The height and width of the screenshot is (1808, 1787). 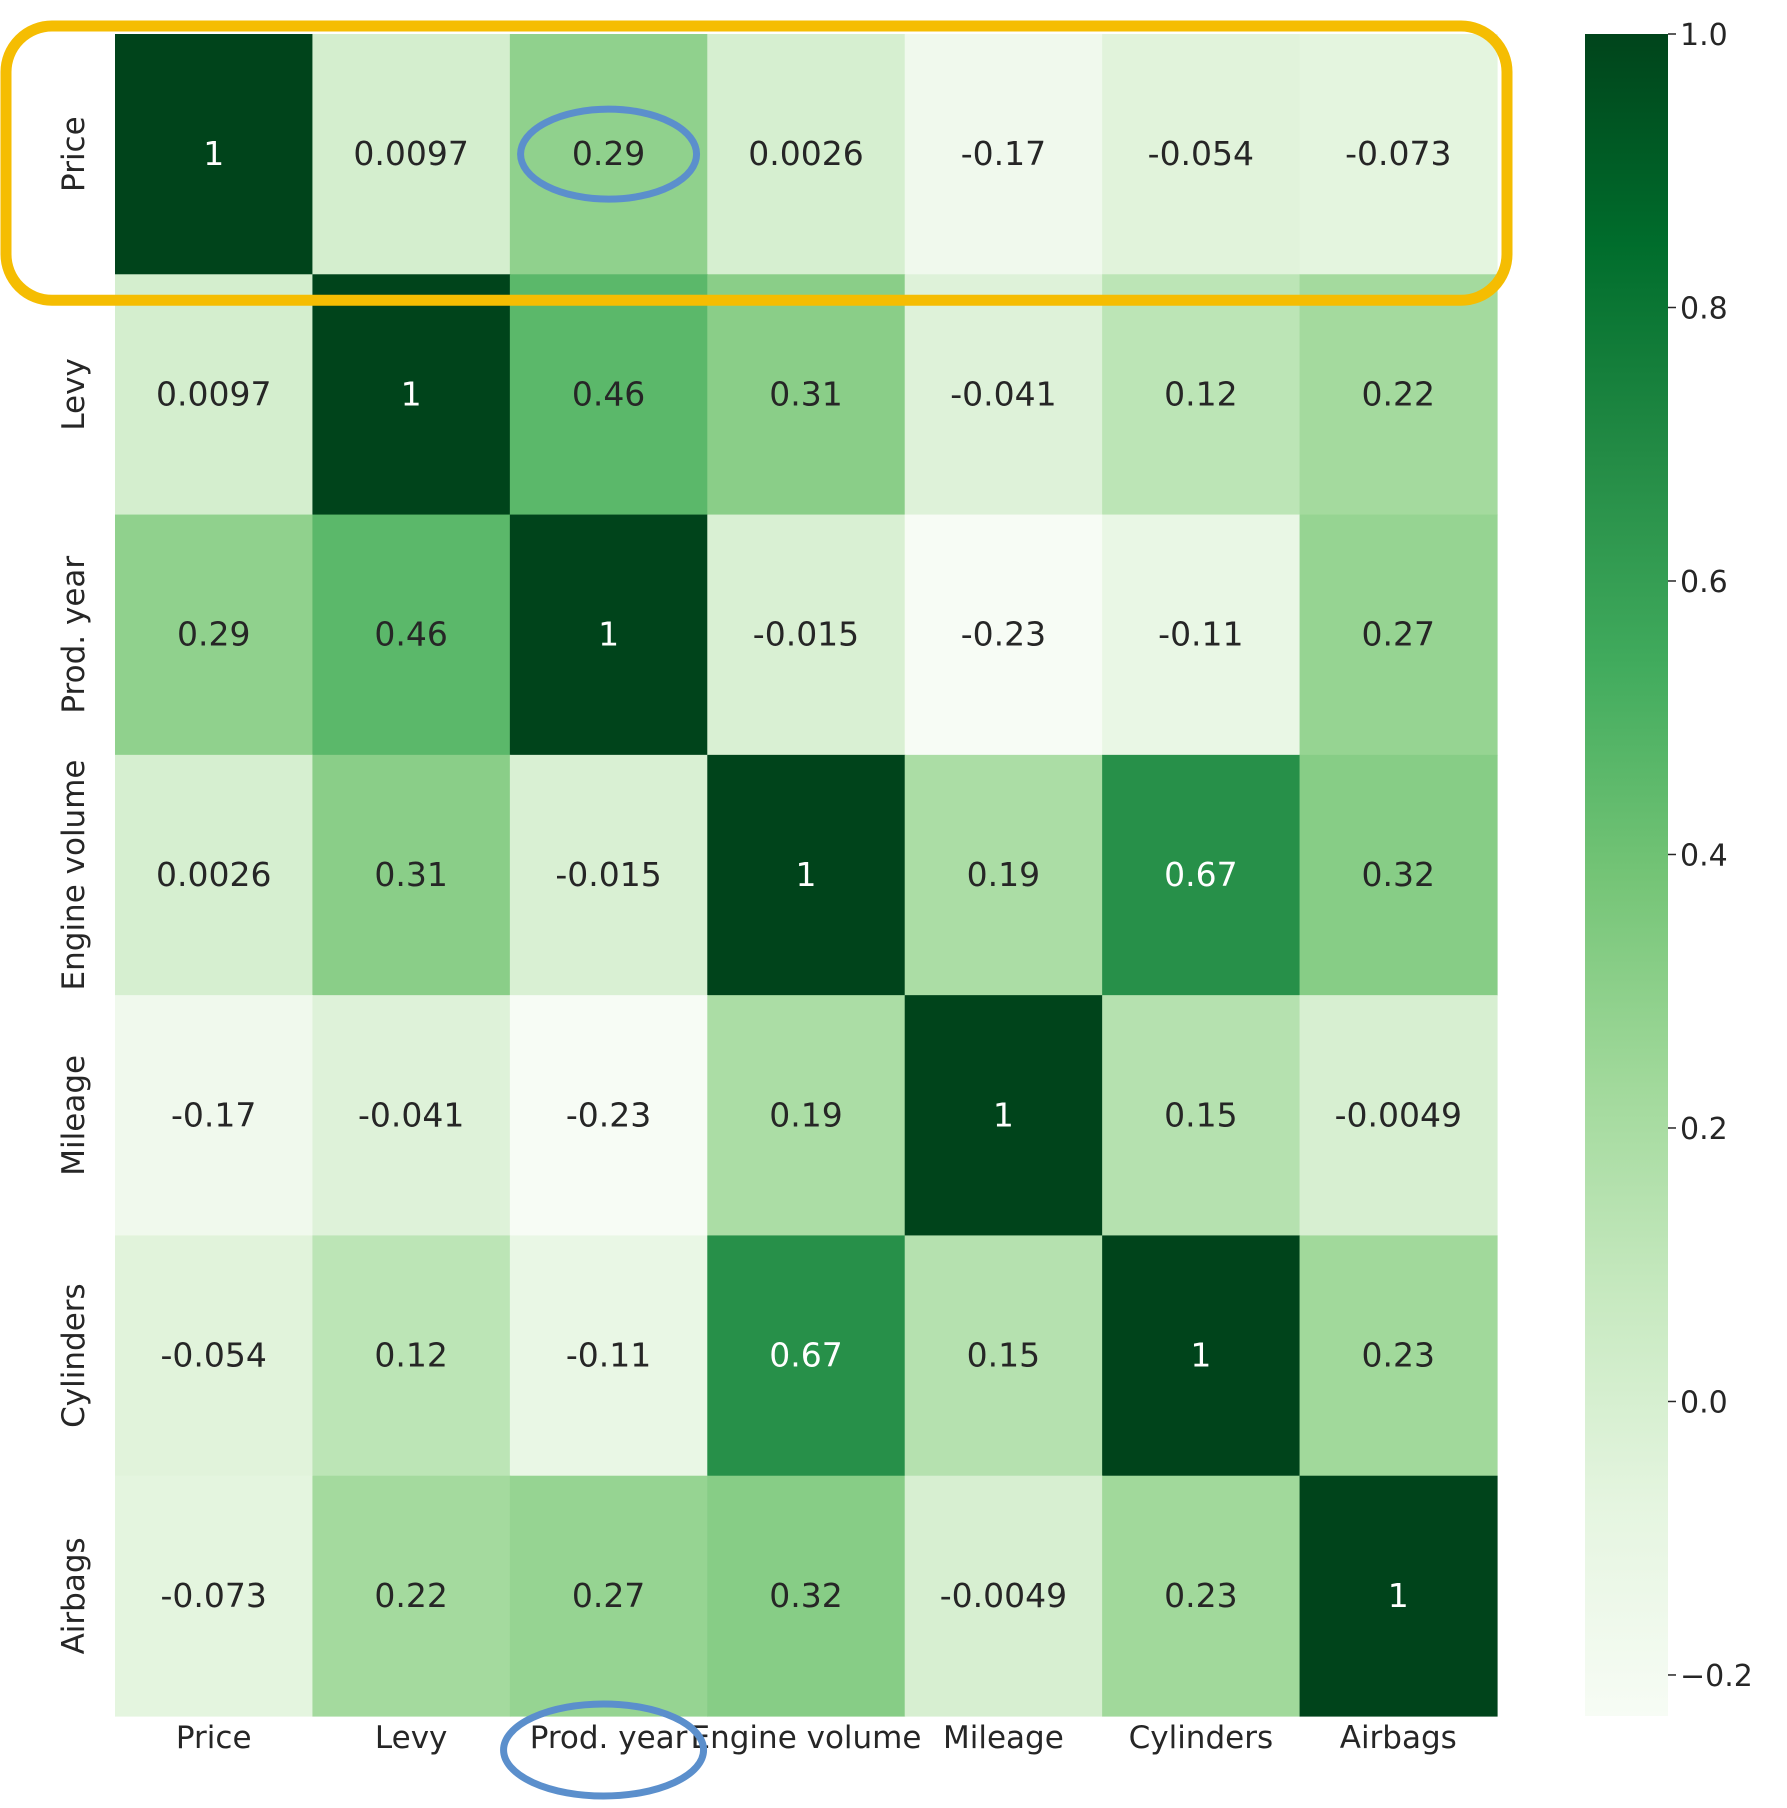 I want to click on colorbar-tick-label: 0.8, so click(x=1704, y=308).